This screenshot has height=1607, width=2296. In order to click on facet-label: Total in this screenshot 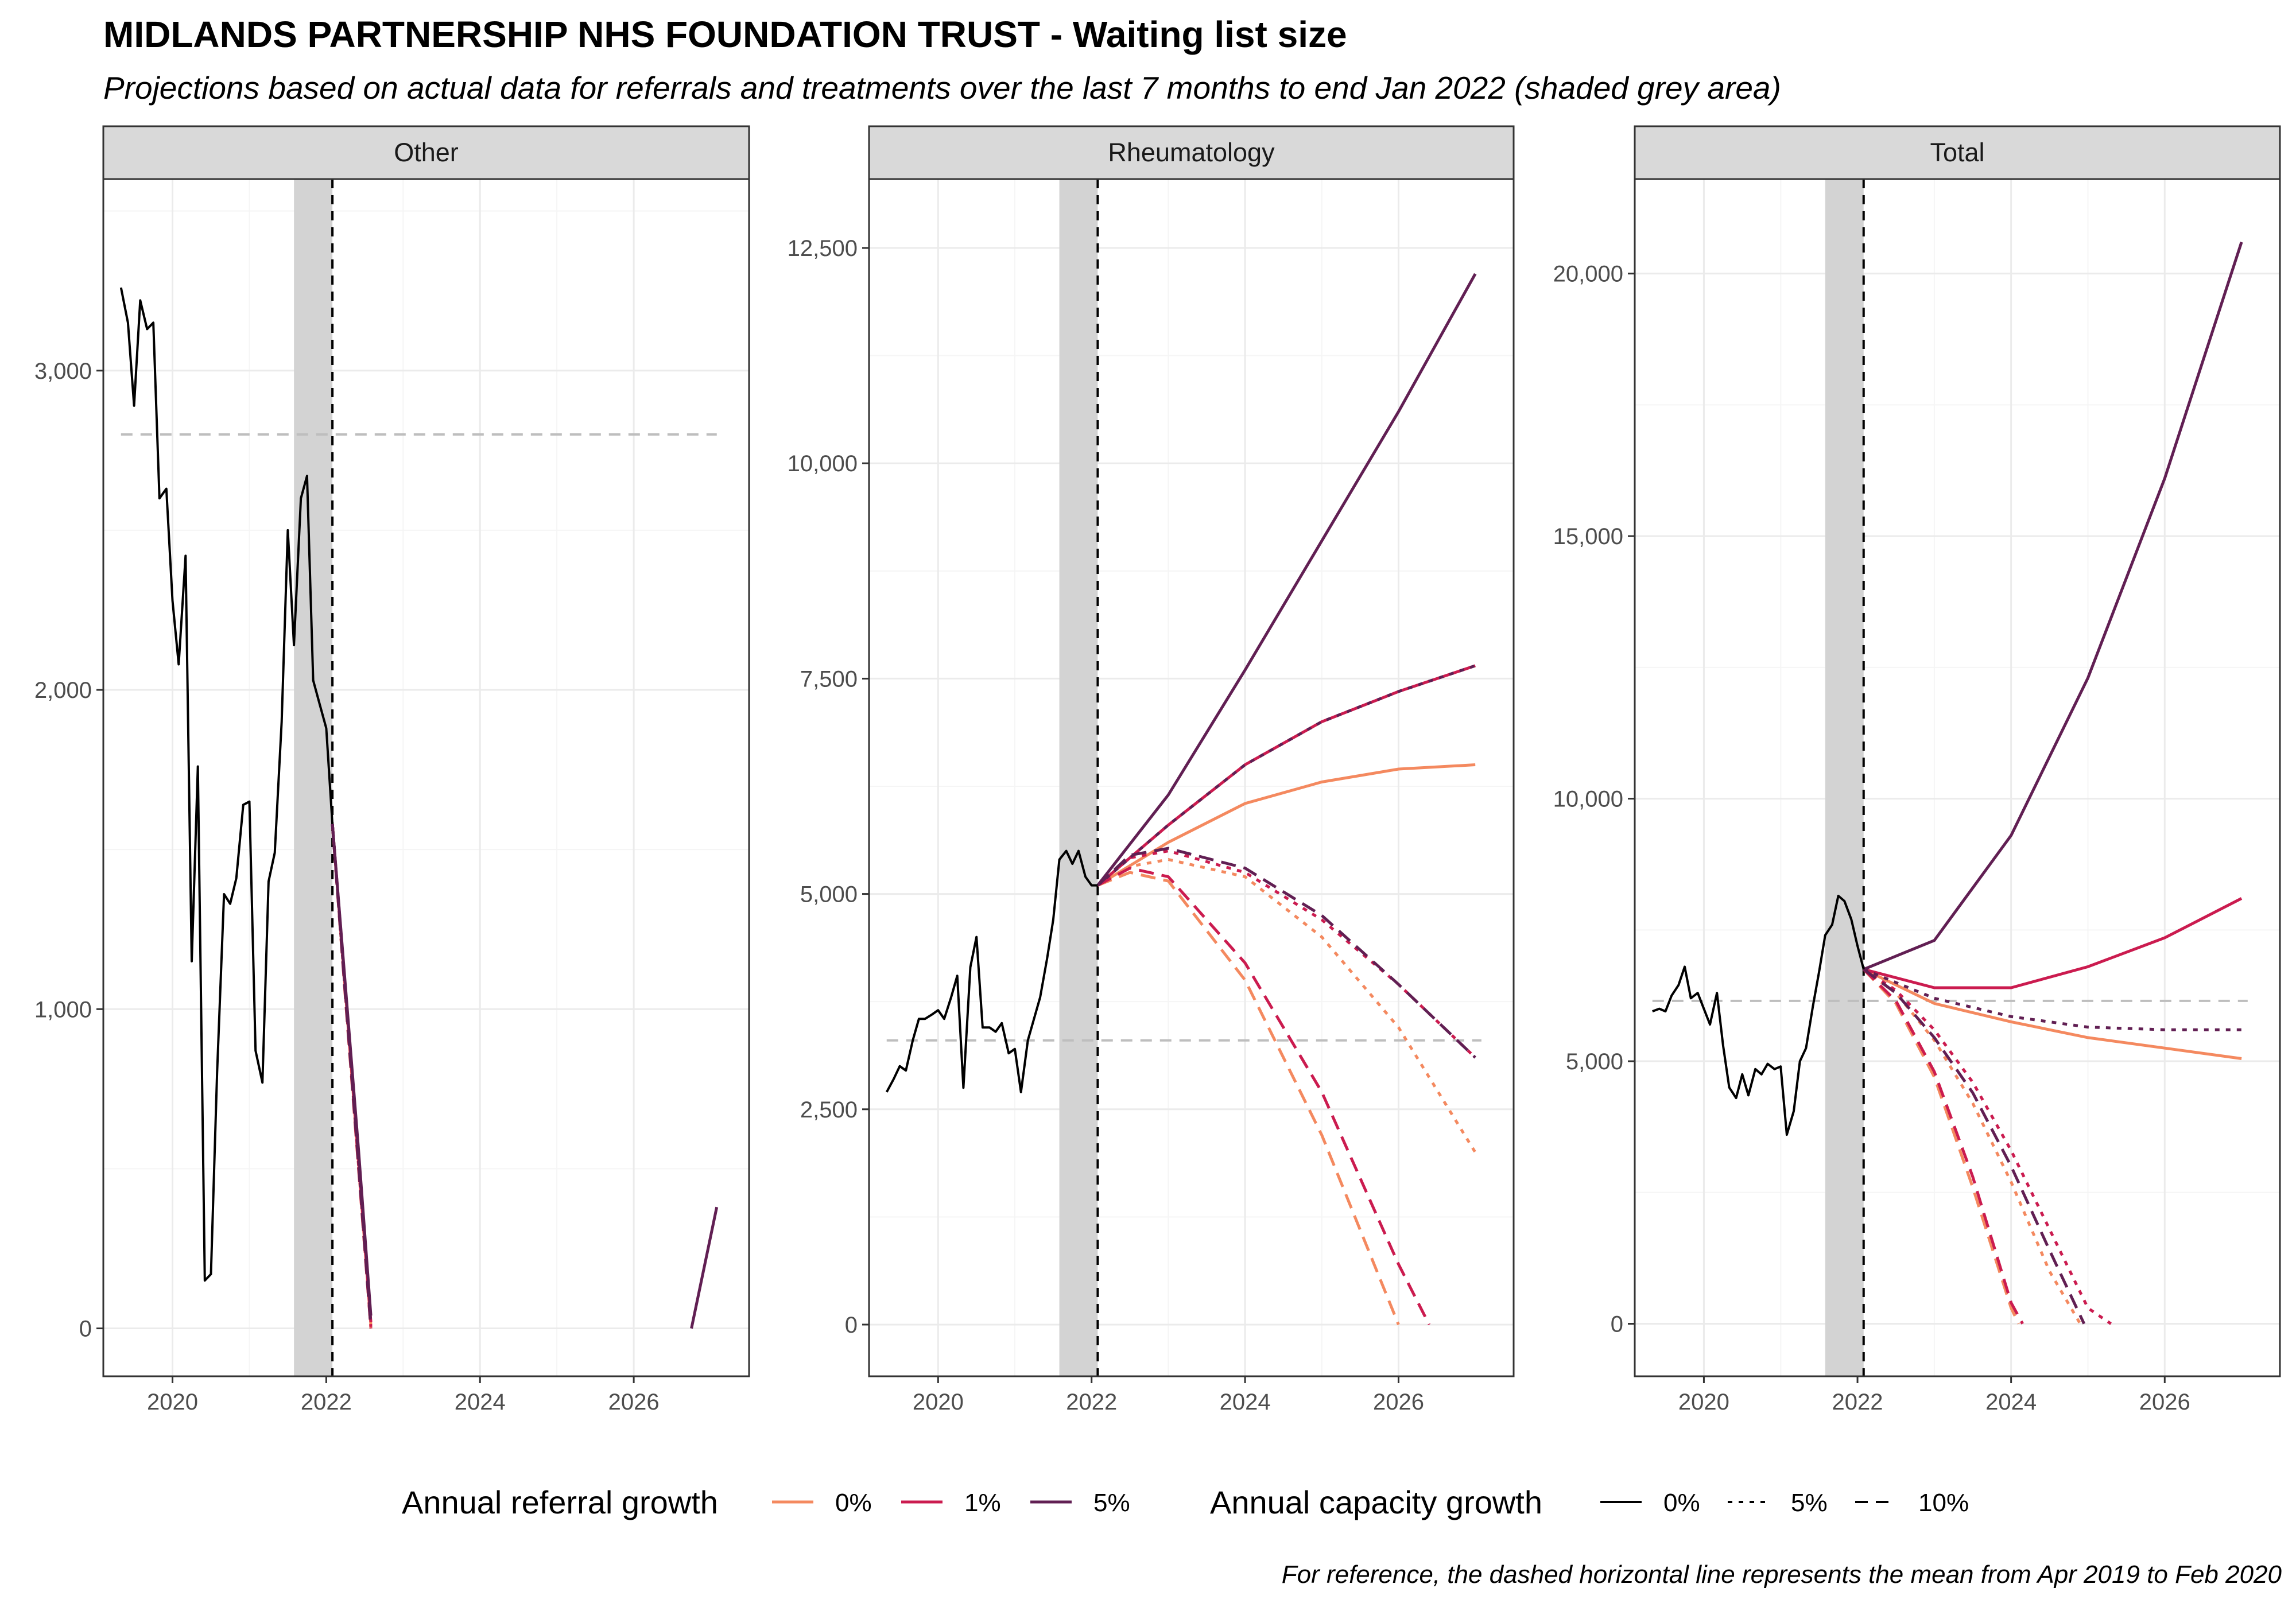, I will do `click(1957, 153)`.